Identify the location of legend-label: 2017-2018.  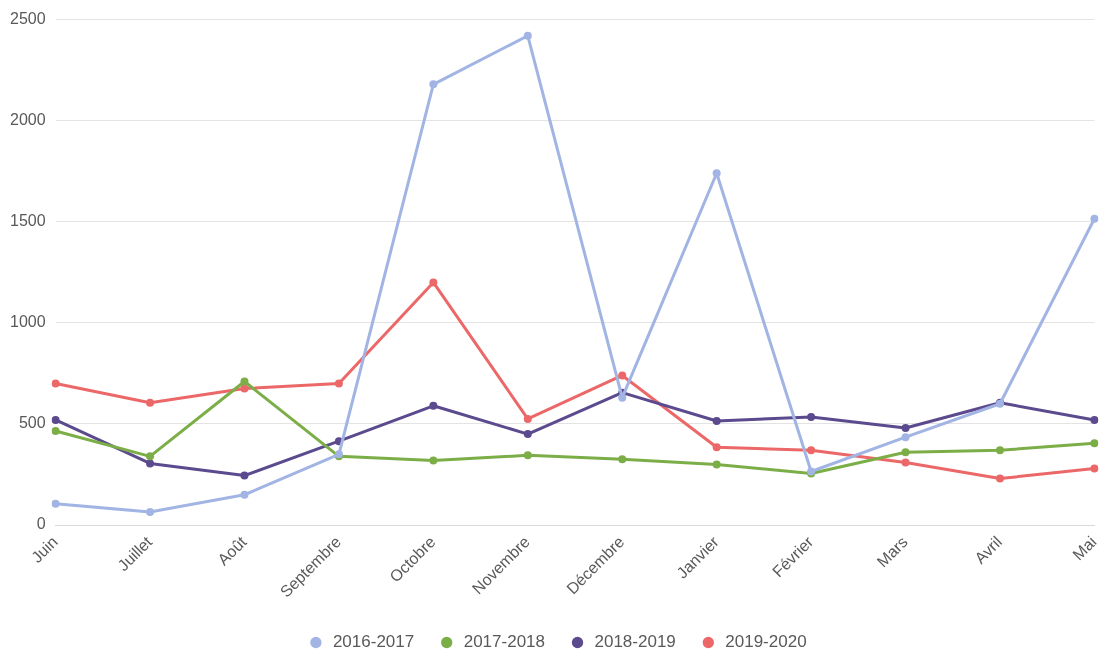
(504, 642).